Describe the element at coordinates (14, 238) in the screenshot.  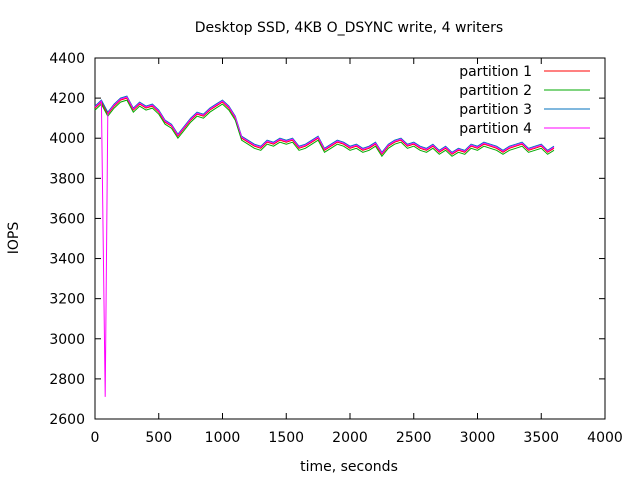
I see `y-axis-label: IOPS` at that location.